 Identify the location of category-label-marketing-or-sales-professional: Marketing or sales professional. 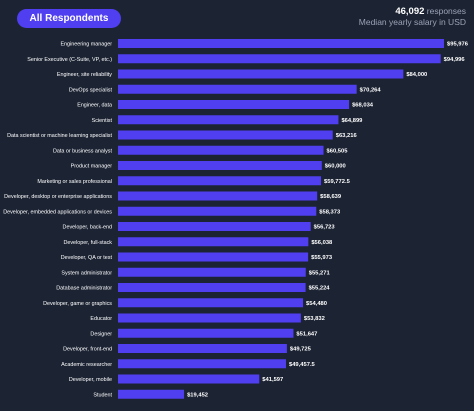
(74, 182).